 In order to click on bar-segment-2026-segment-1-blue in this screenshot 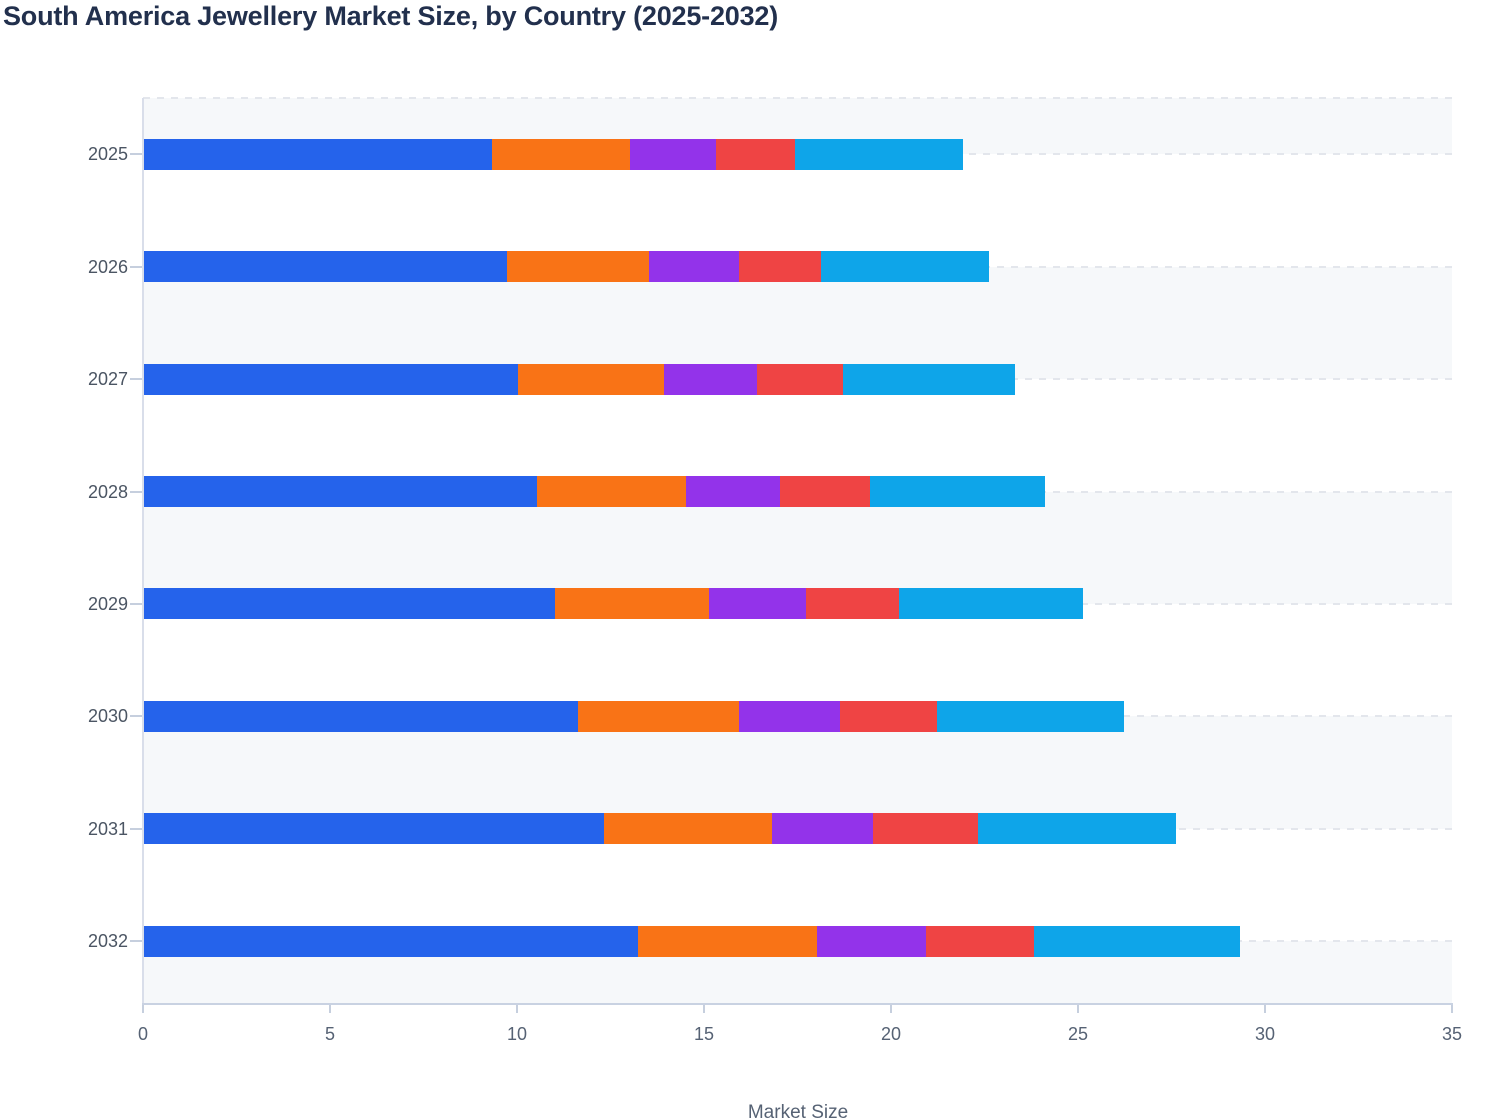, I will do `click(325, 267)`.